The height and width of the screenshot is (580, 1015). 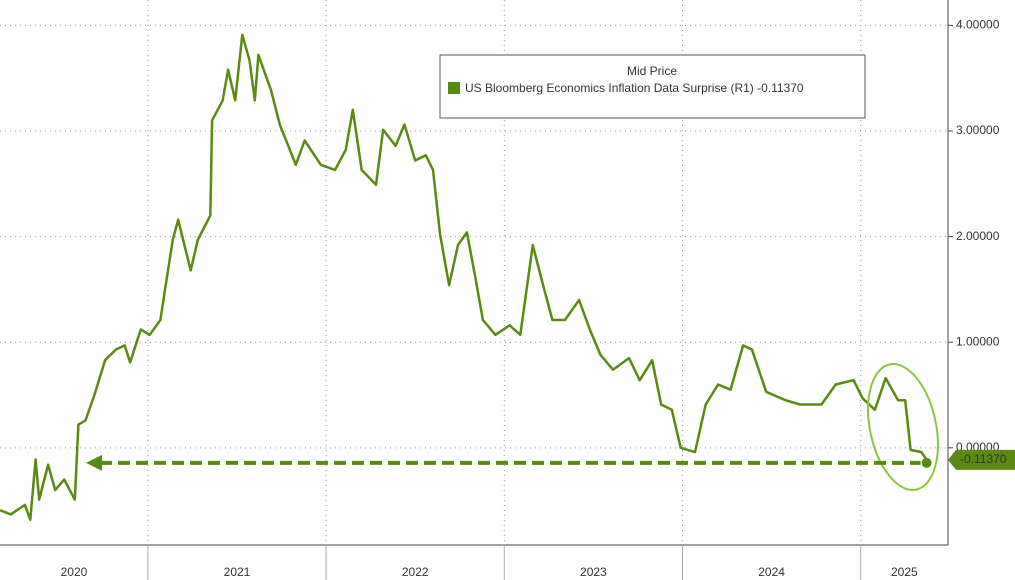 I want to click on last-value-label: -0.11370, so click(x=983, y=459).